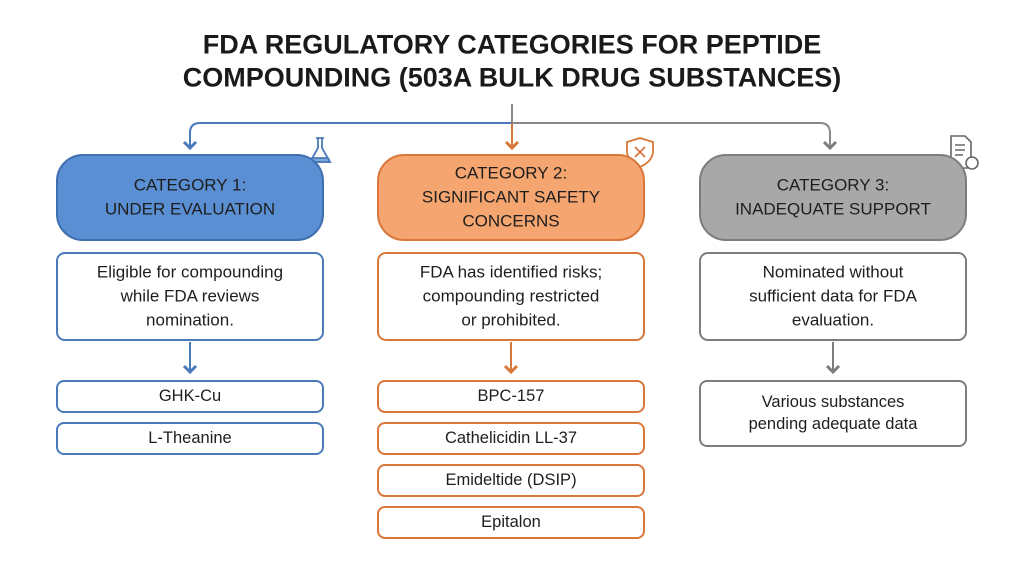 The width and height of the screenshot is (1024, 572). What do you see at coordinates (511, 271) in the screenshot?
I see `description-text: FDA has identified risks;` at bounding box center [511, 271].